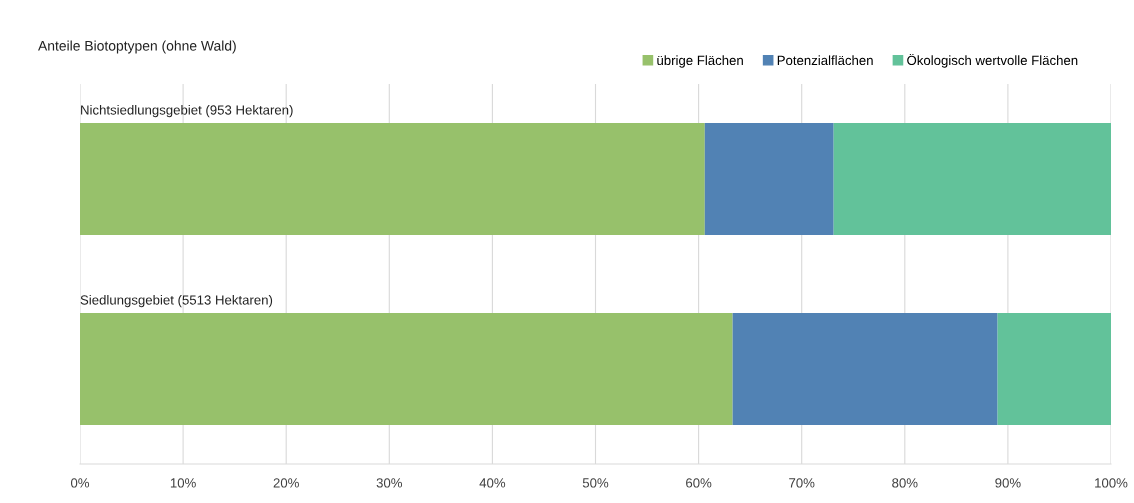 The width and height of the screenshot is (1134, 503). I want to click on x-tick-label: 70%, so click(802, 483).